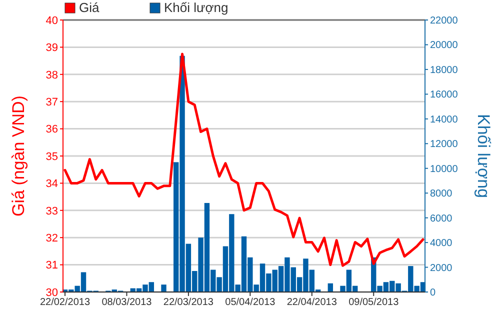 Image resolution: width=500 pixels, height=312 pixels. I want to click on y2-axis-title: Khối lượng, so click(483, 156).